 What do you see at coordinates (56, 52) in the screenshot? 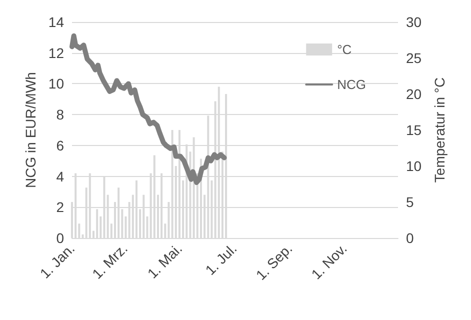
I see `y-tick-label: 12` at bounding box center [56, 52].